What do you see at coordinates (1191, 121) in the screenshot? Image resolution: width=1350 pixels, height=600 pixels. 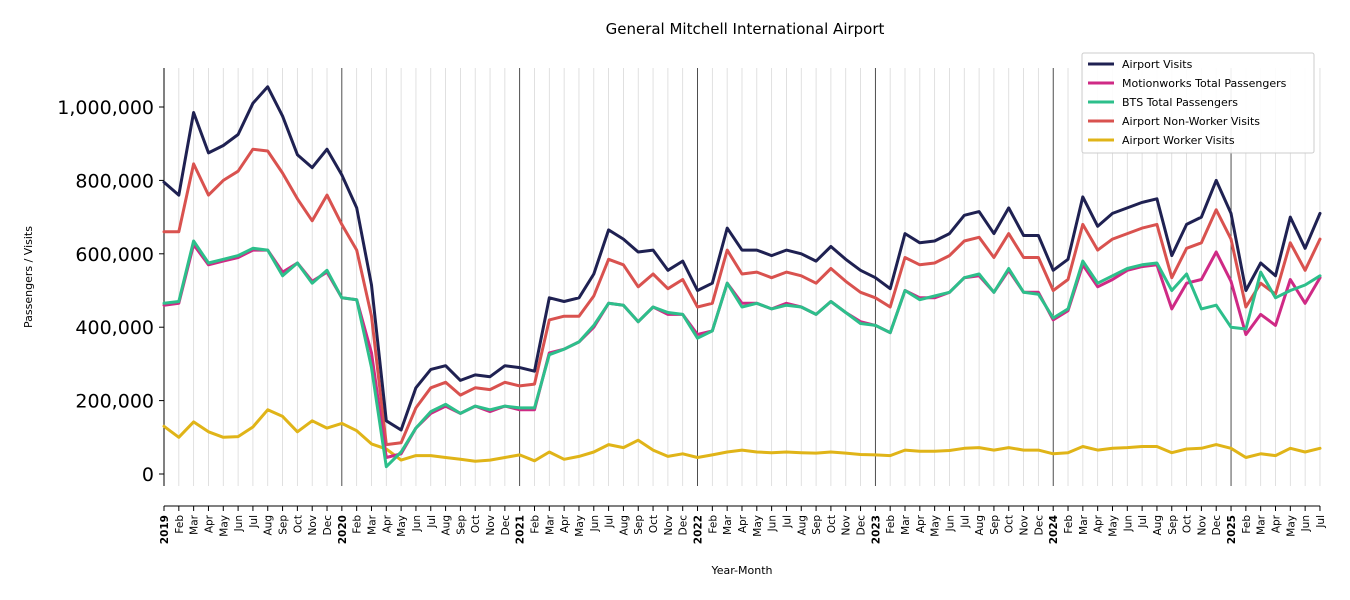 I see `legend-label: Airport Non-Worker Visits` at bounding box center [1191, 121].